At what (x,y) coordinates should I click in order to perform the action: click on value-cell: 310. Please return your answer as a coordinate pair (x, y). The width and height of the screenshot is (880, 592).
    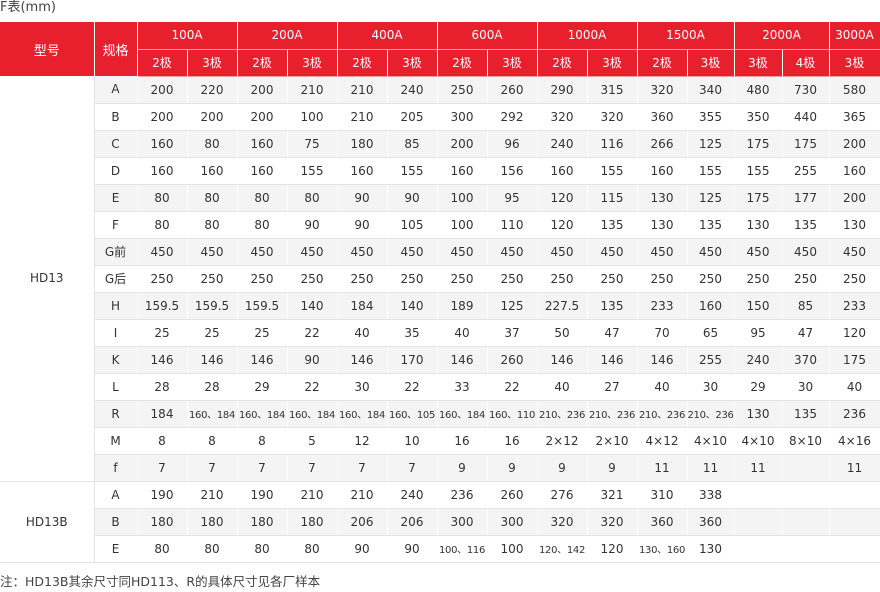
    Looking at the image, I should click on (662, 494).